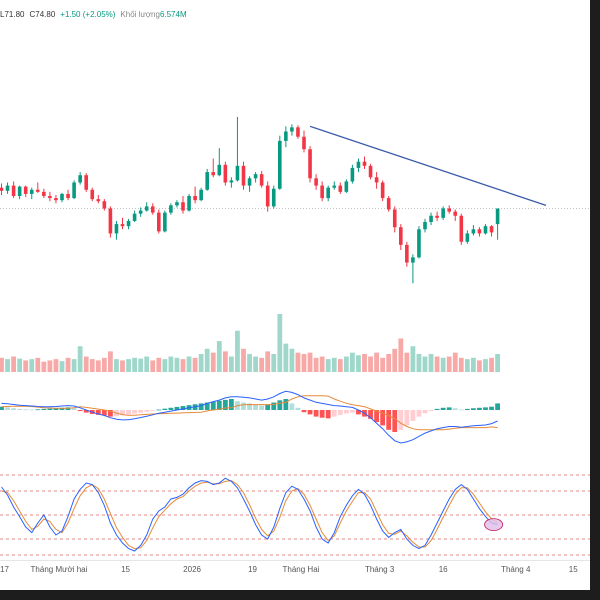 This screenshot has height=600, width=600. What do you see at coordinates (249, 413) in the screenshot?
I see `macd-signal-line` at bounding box center [249, 413].